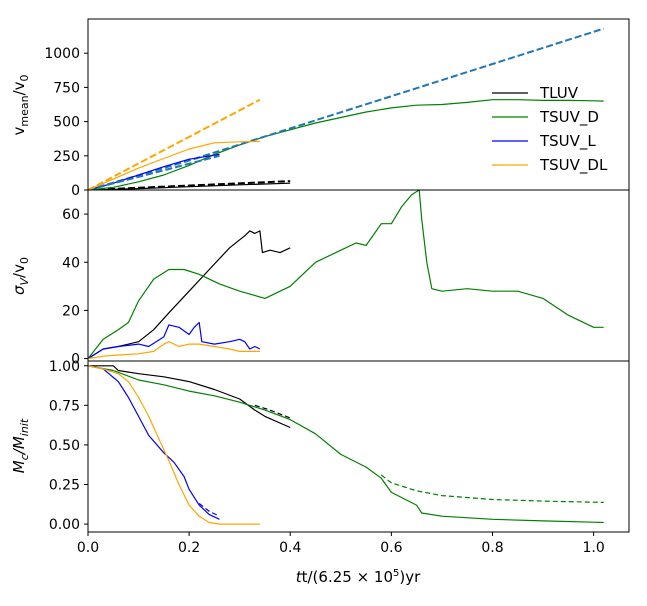  Describe the element at coordinates (573, 165) in the screenshot. I see `legend-label: TSUV_DL` at that location.